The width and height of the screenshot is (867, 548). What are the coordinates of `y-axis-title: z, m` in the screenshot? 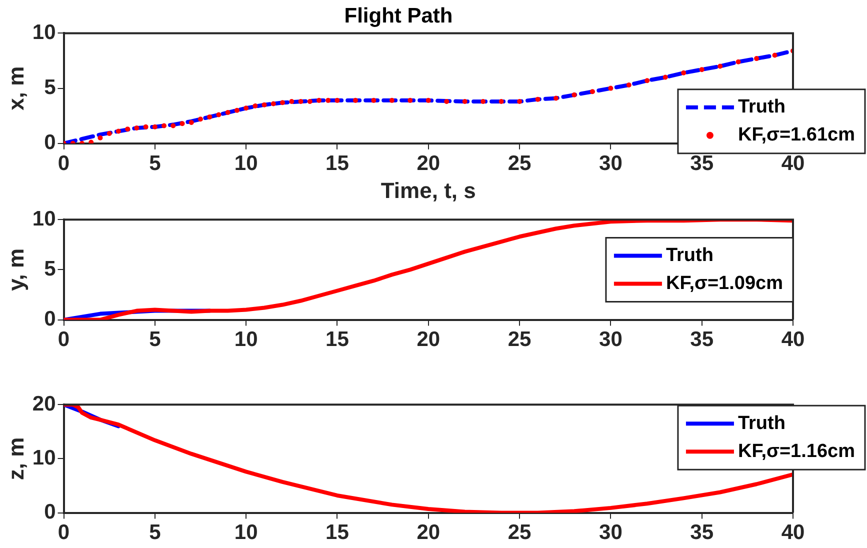 It's located at (15, 458).